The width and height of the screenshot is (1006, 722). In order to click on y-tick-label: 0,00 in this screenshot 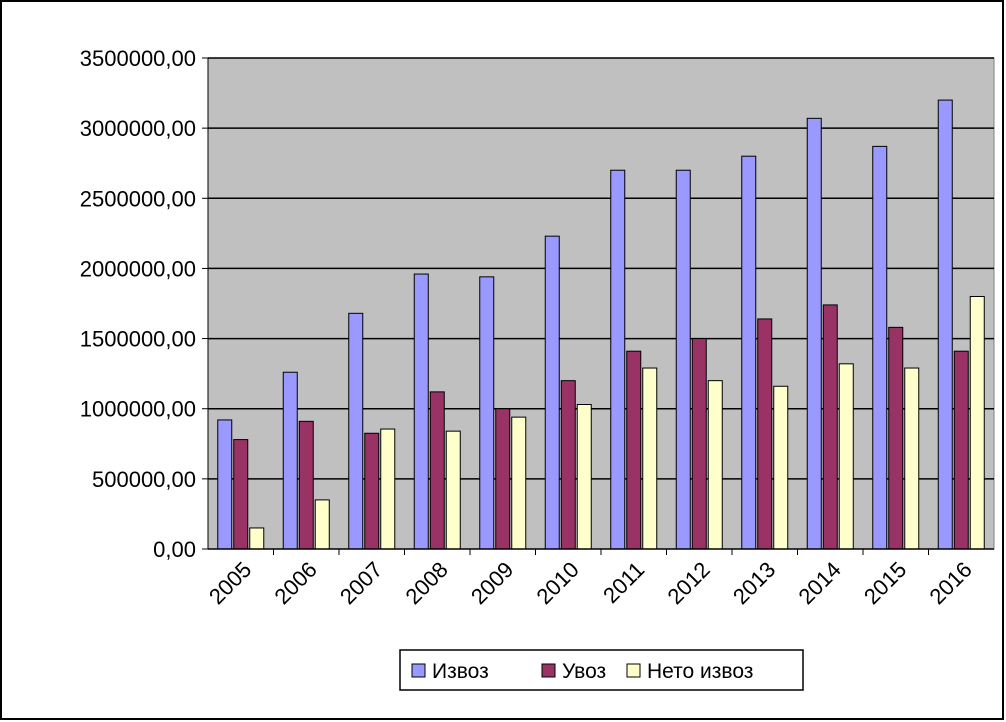, I will do `click(174, 549)`.